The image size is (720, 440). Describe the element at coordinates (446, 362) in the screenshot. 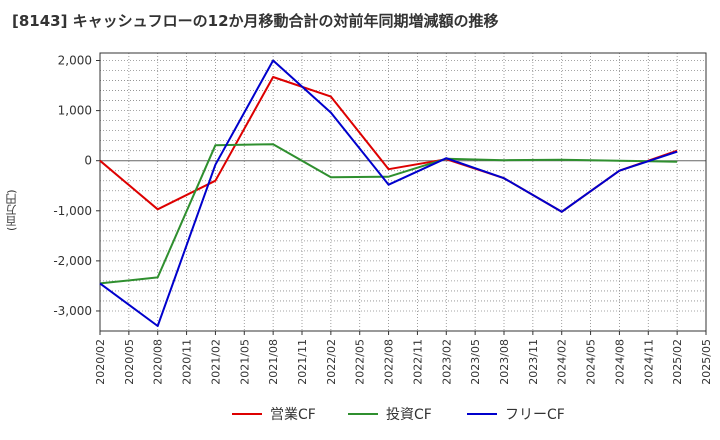

I see `x-tick-label: 2023/02` at that location.